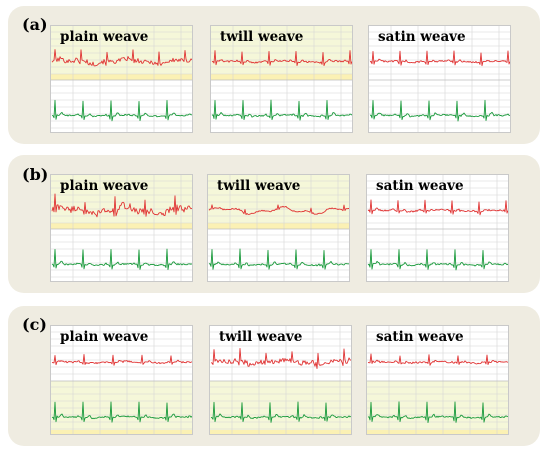  I want to click on group-a-panel-satin-weave: satin weave, so click(439, 79).